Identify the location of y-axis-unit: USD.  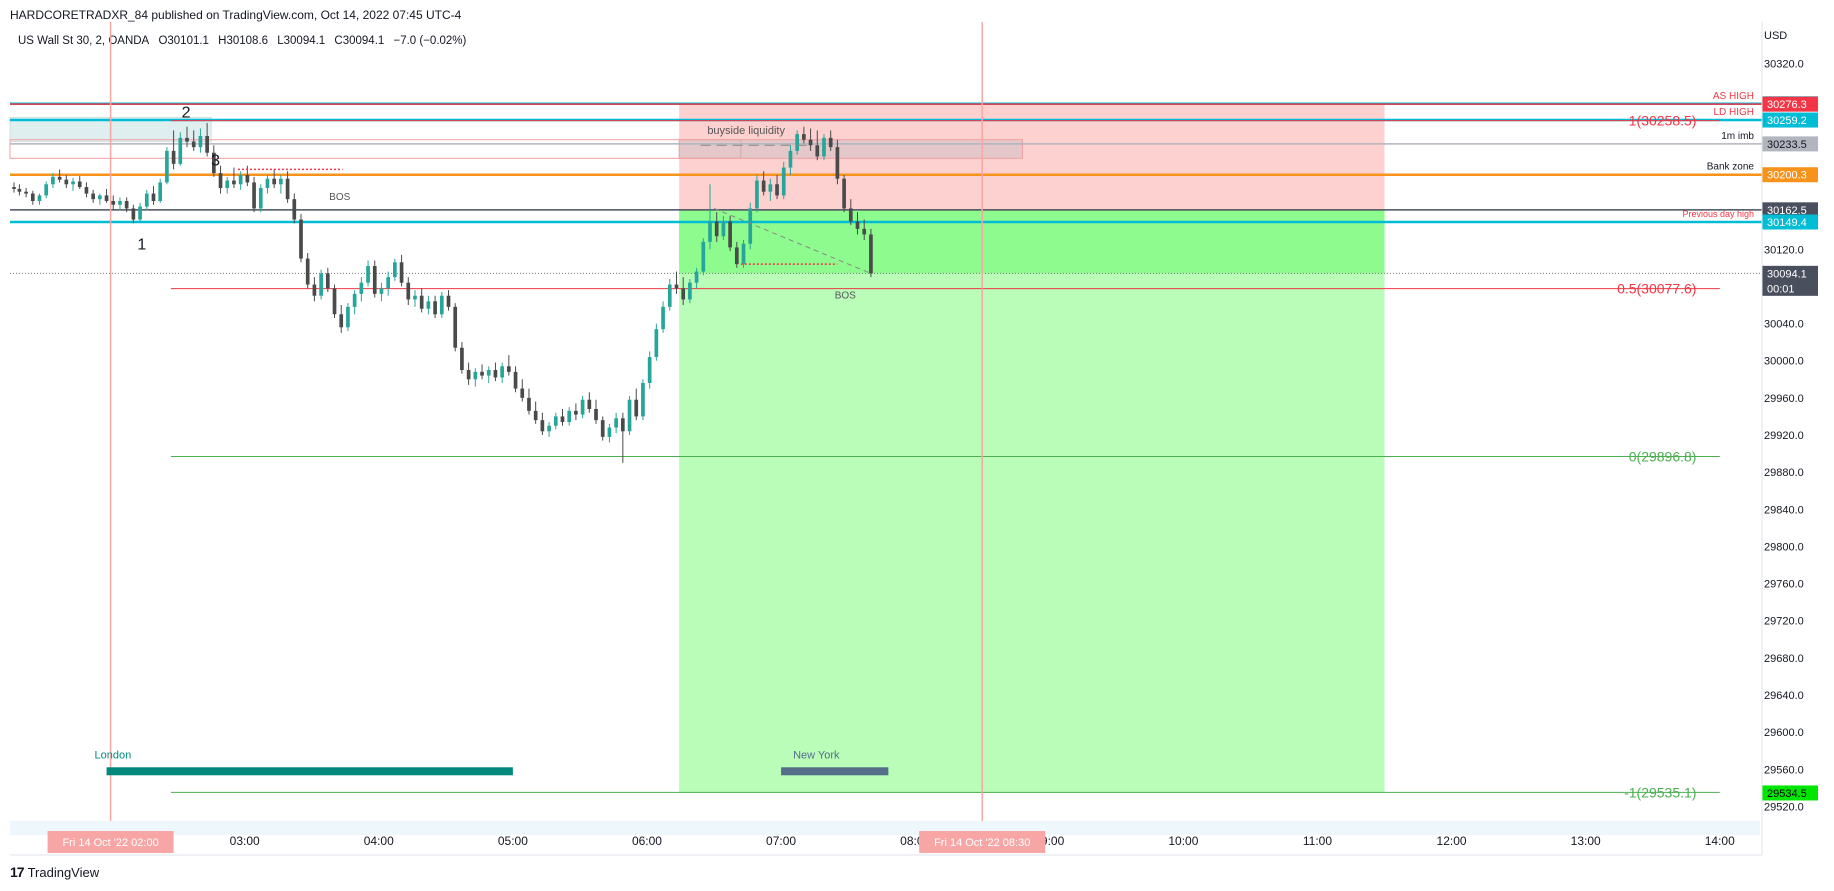
(1775, 36).